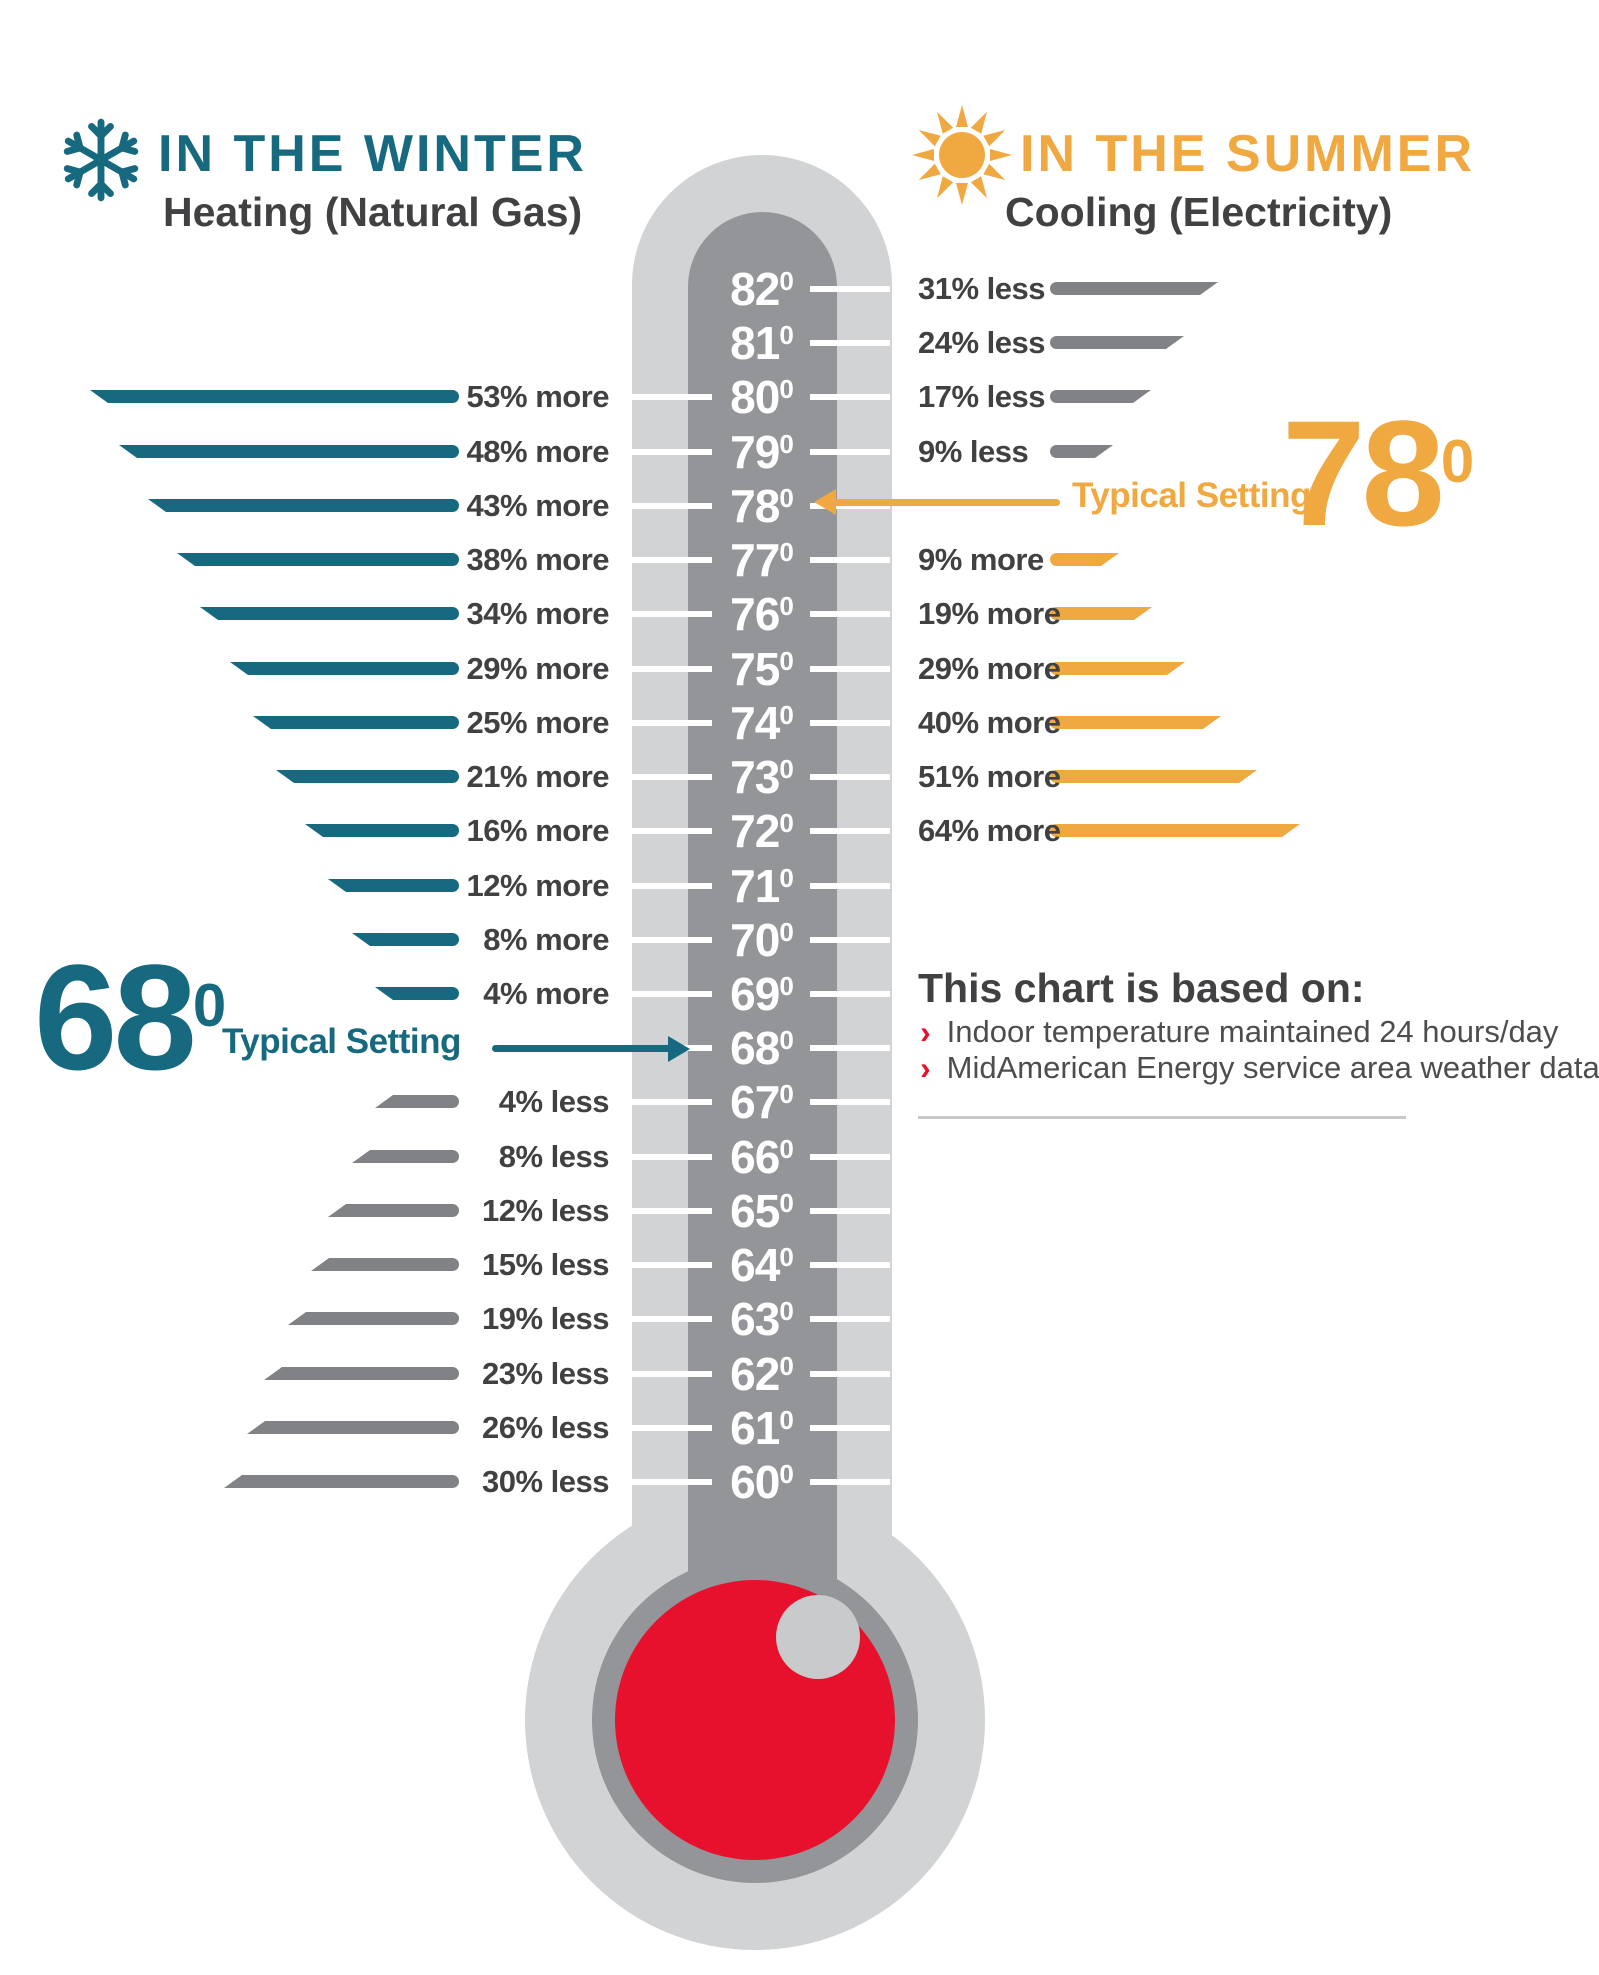 This screenshot has width=1599, height=1975. Describe the element at coordinates (762, 669) in the screenshot. I see `temp-label: 750` at that location.